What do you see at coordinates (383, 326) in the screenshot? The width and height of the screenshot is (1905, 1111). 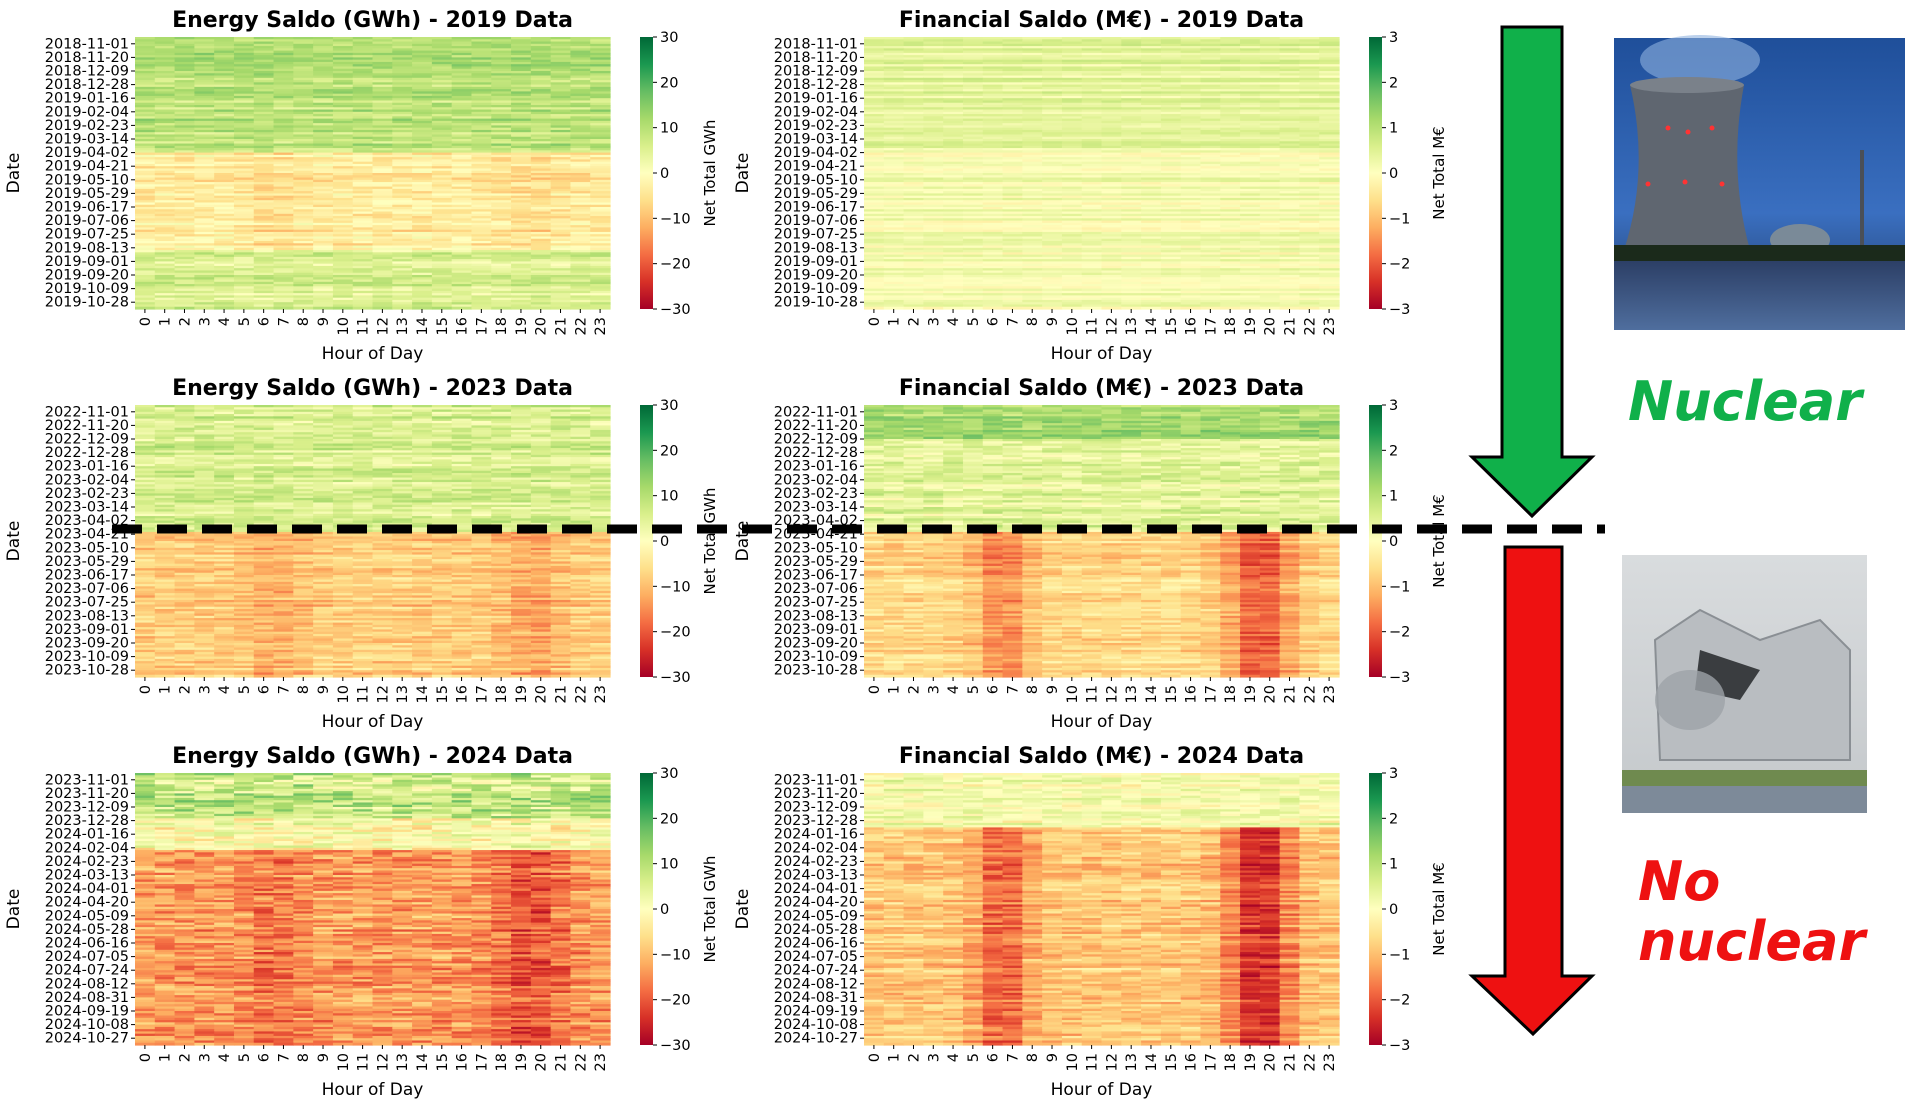 I see `x-tick-label: 12` at bounding box center [383, 326].